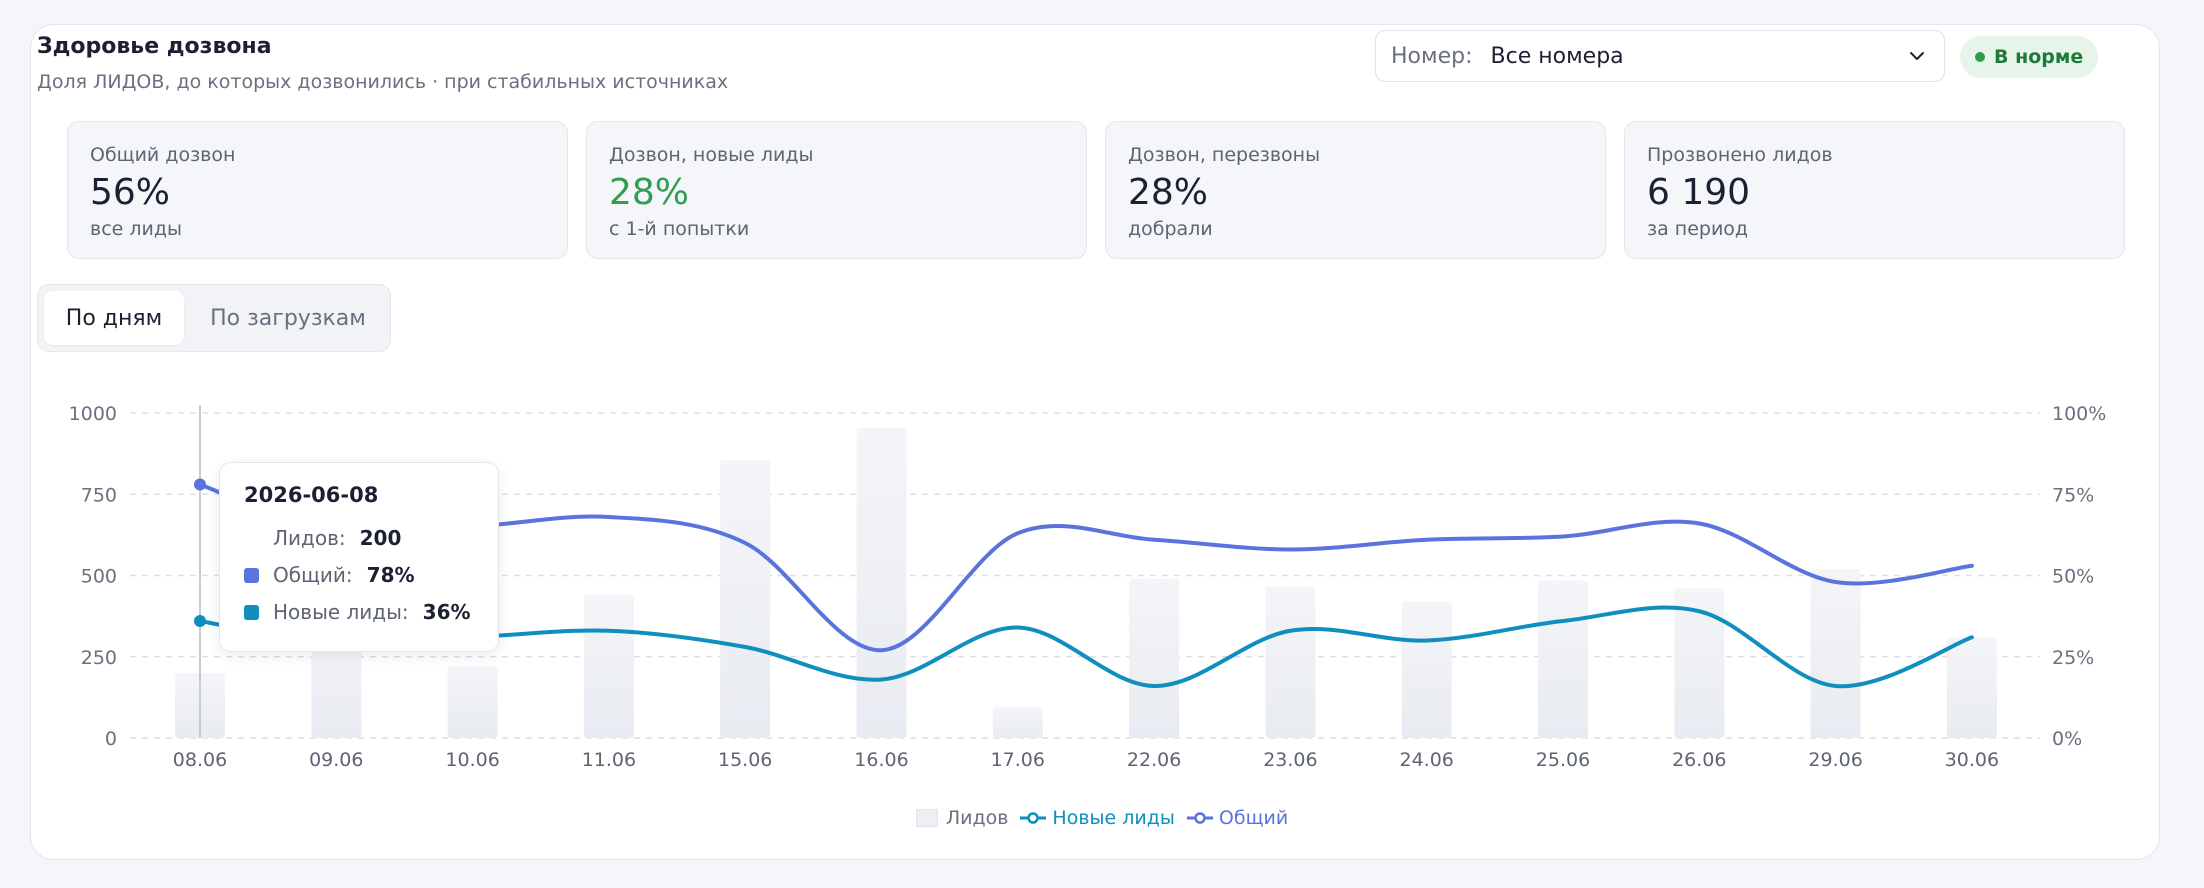  What do you see at coordinates (1698, 229) in the screenshot?
I see `kpi-sub: за период` at bounding box center [1698, 229].